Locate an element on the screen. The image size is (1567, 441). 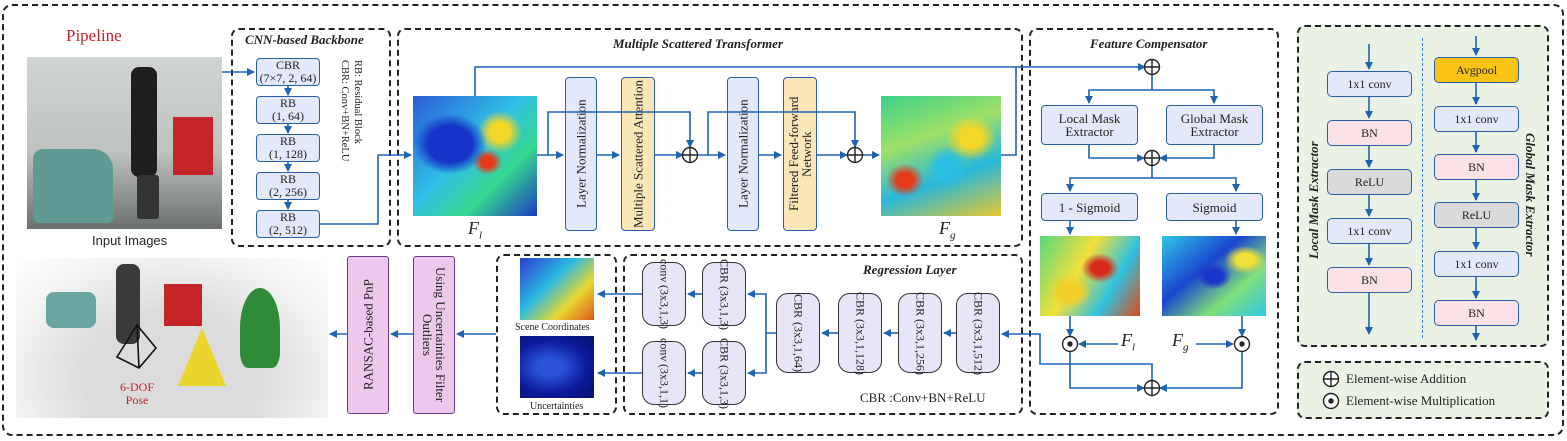
mul-op-local is located at coordinates (1070, 344).